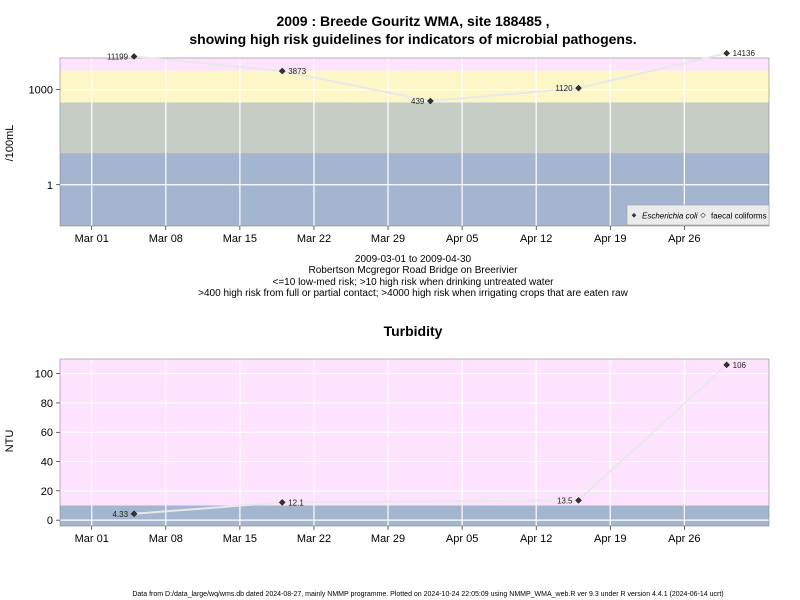  I want to click on chart2-x-tick-label-6: Apr 12, so click(536, 539).